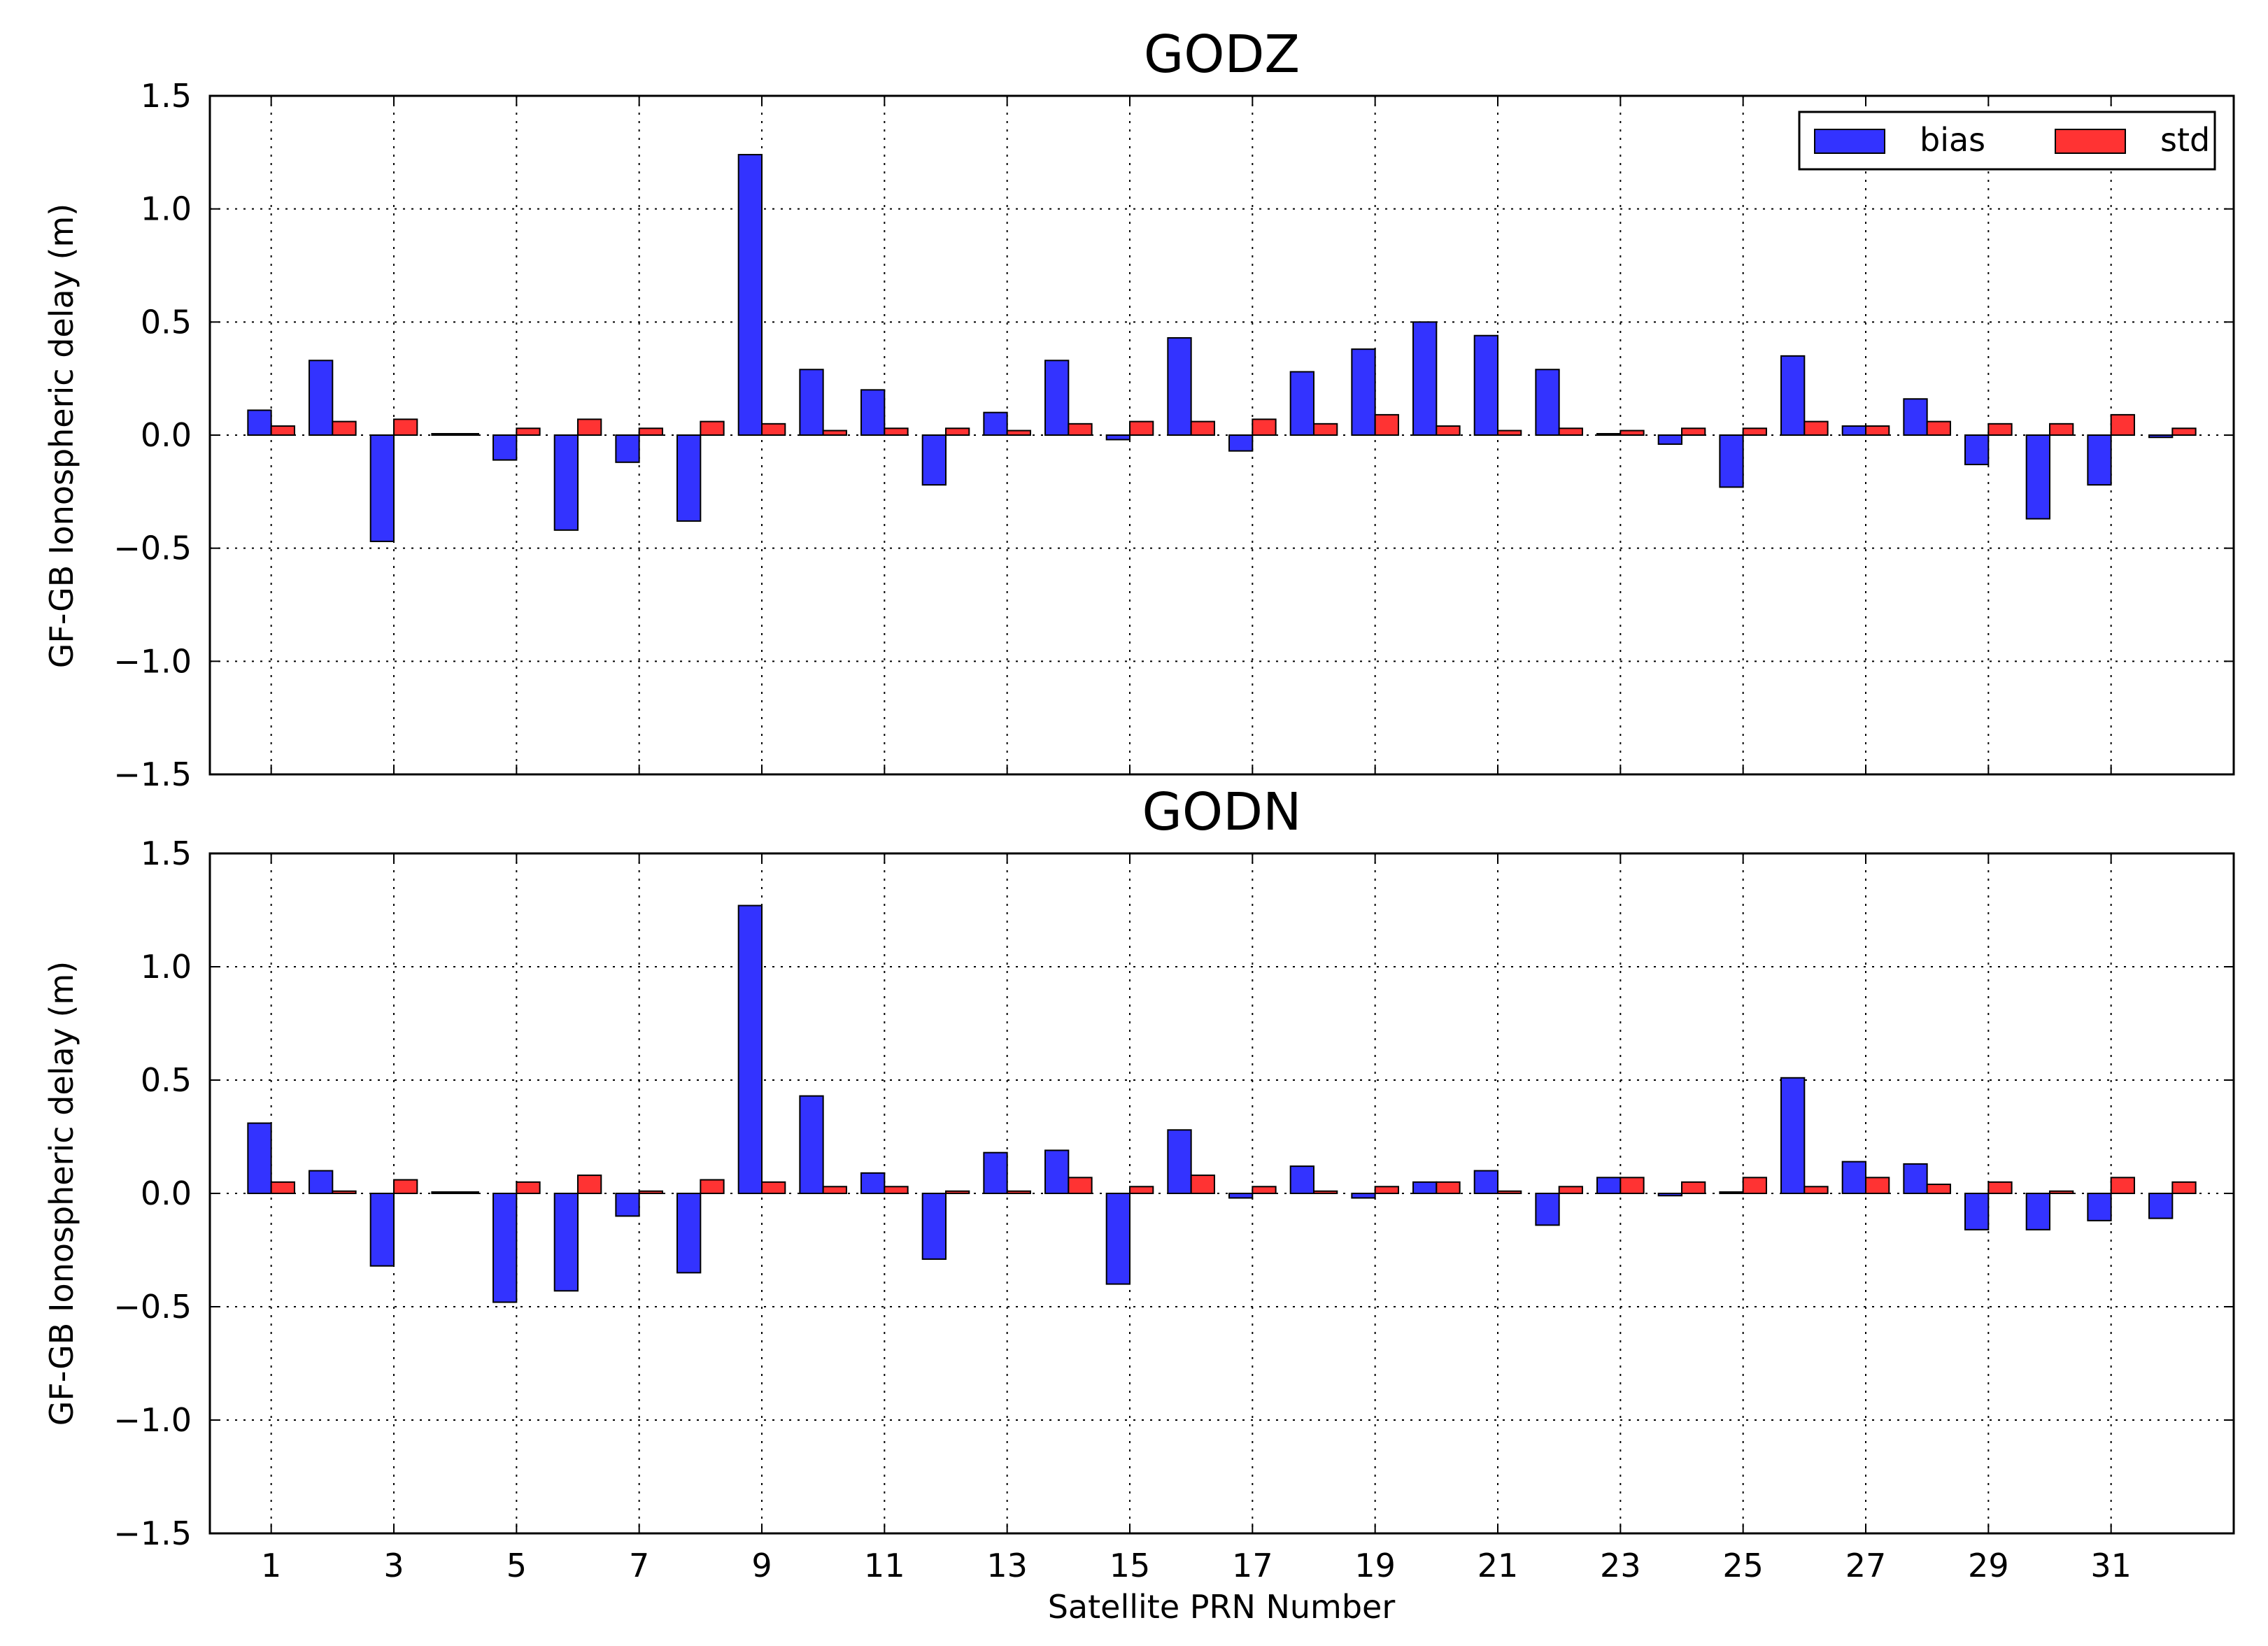 The width and height of the screenshot is (2268, 1646). What do you see at coordinates (1988, 1565) in the screenshot?
I see `x-tick-label: 29` at bounding box center [1988, 1565].